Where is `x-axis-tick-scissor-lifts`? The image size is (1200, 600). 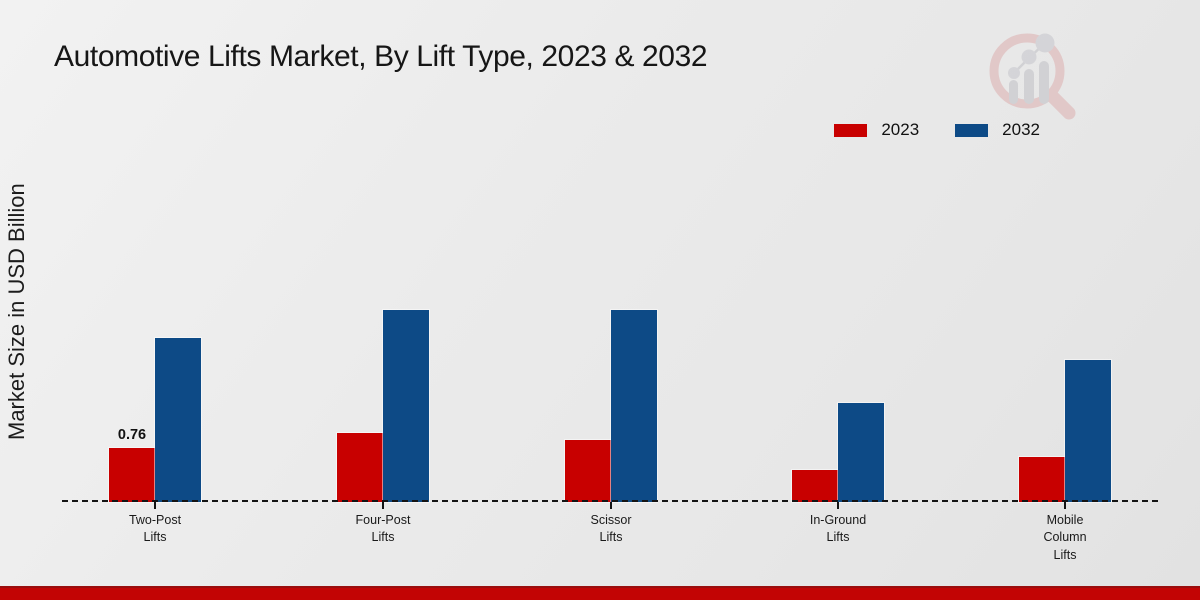
x-axis-tick-scissor-lifts is located at coordinates (611, 505).